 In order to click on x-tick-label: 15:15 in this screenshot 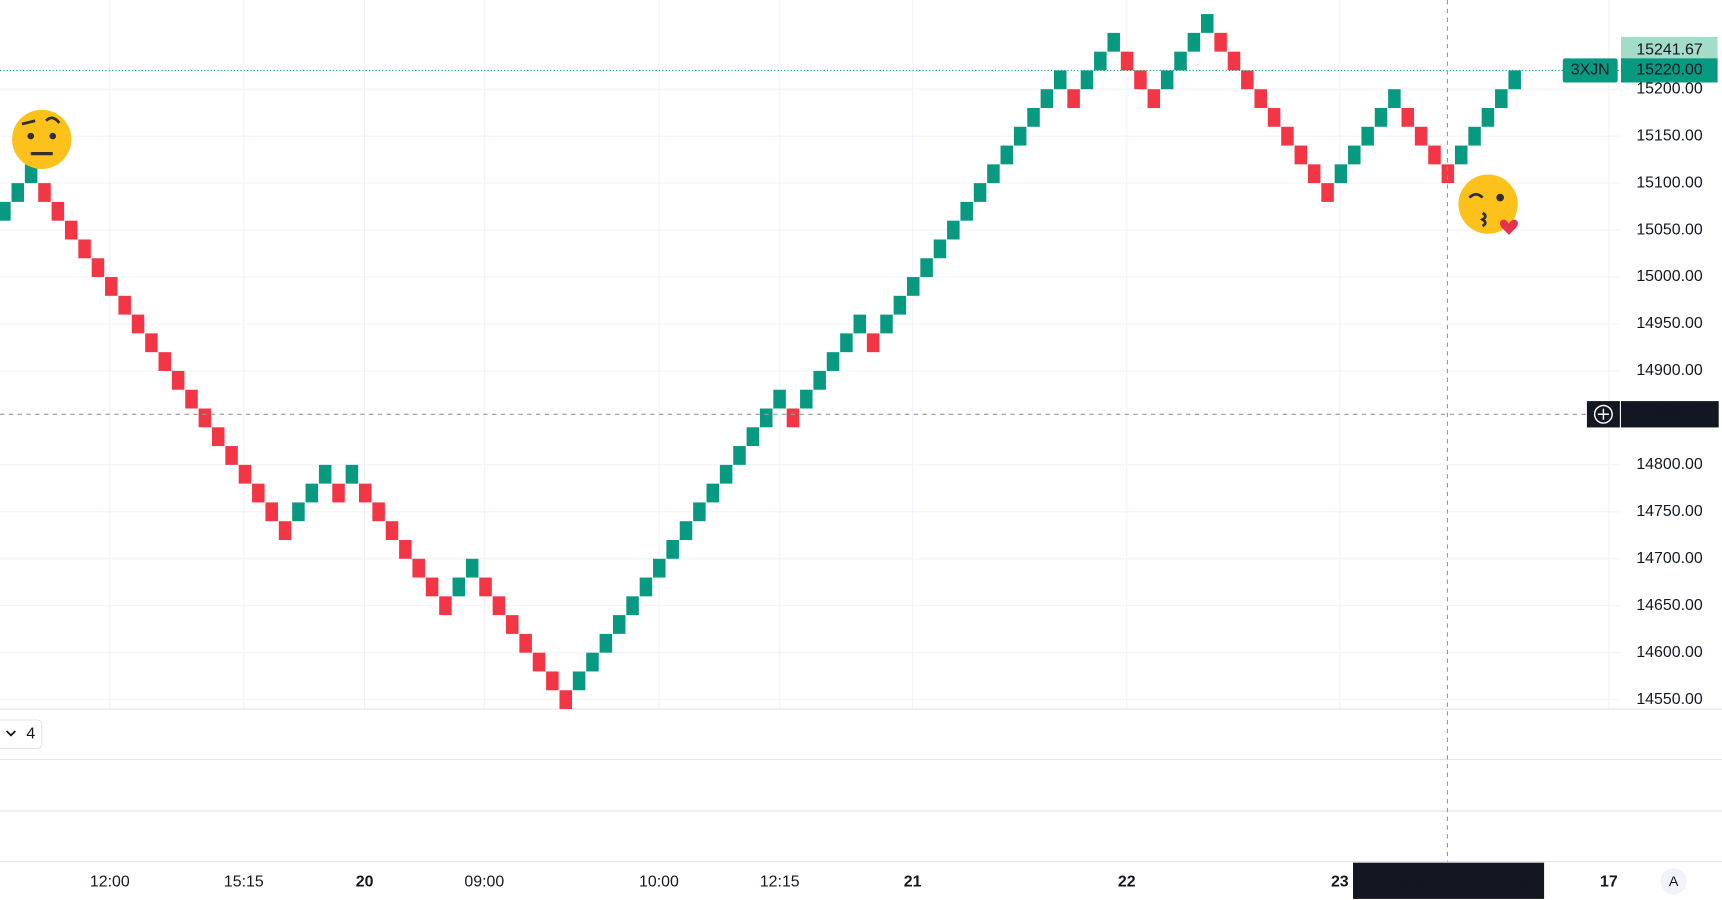, I will do `click(244, 882)`.